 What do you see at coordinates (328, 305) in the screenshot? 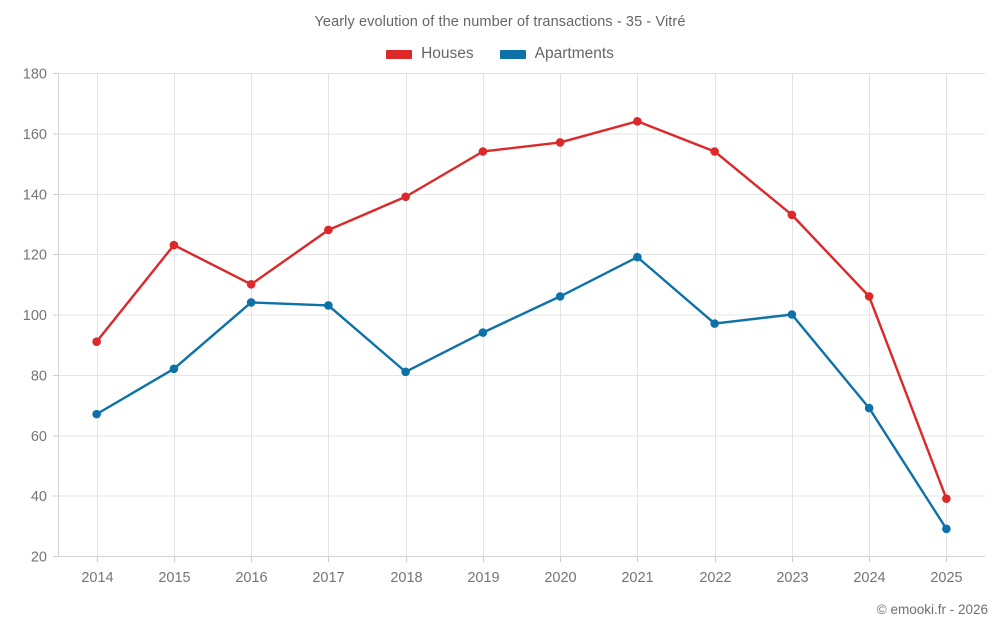
I see `data-point-apartments-2017` at bounding box center [328, 305].